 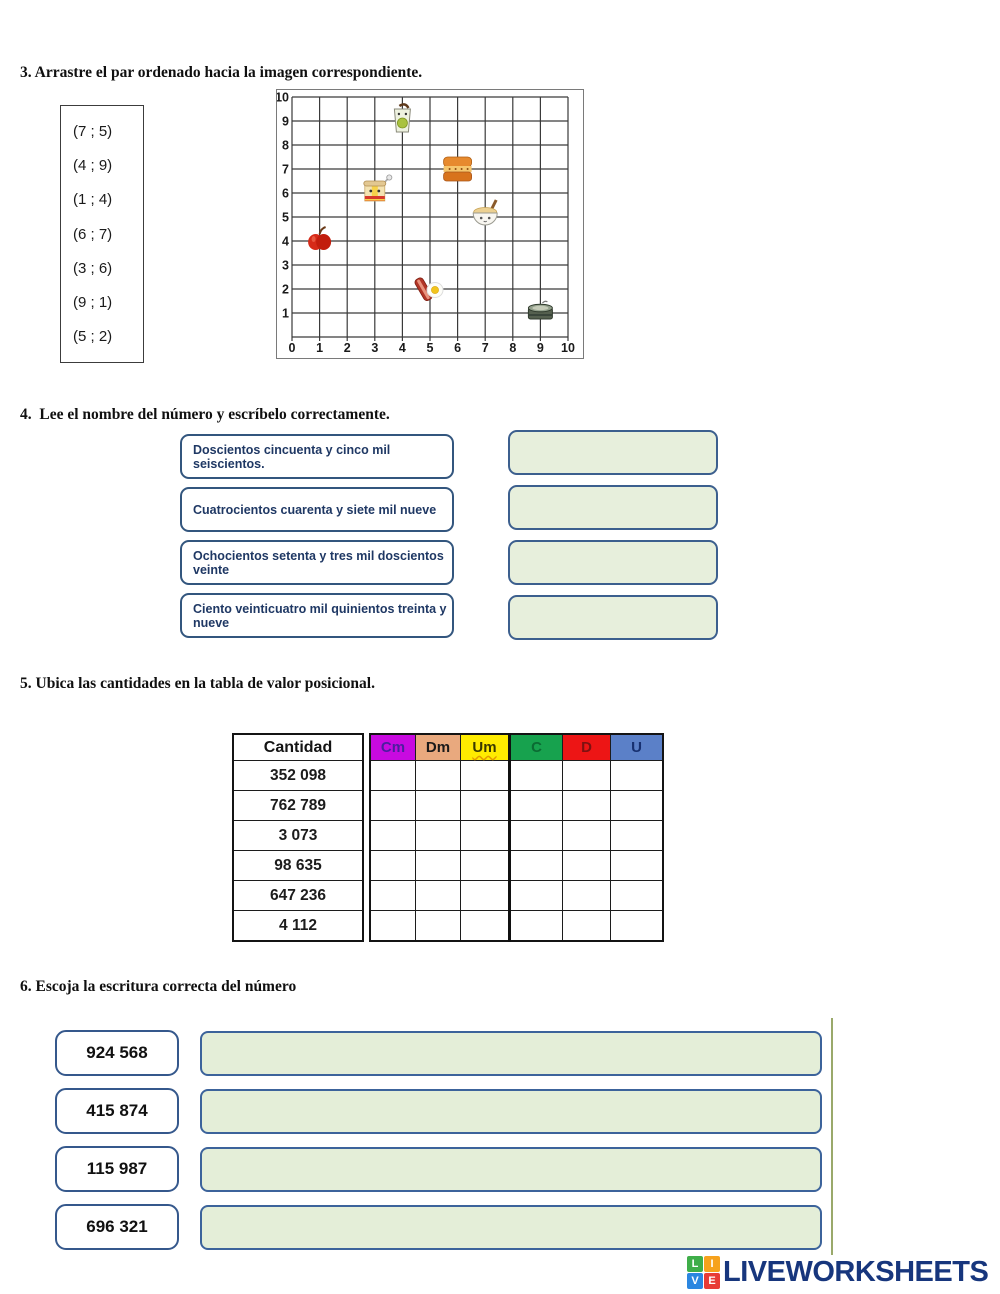 I want to click on coordinate-grid: 1 2 3 4 5 6 7 8 9 10 0 1 2 3 4 5 6 7 8 9 10, so click(x=429, y=224).